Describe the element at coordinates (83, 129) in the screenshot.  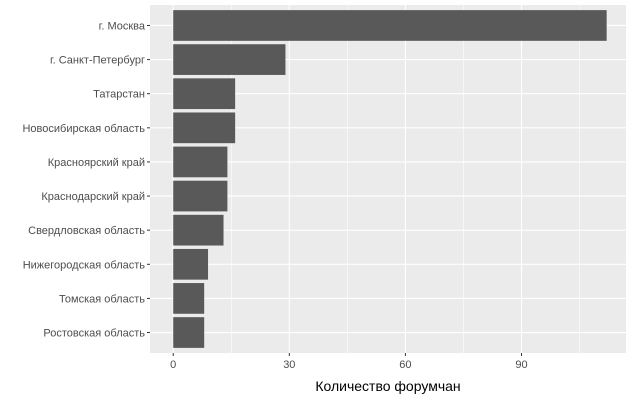
I see `y-tick-label: Новосибирская область` at that location.